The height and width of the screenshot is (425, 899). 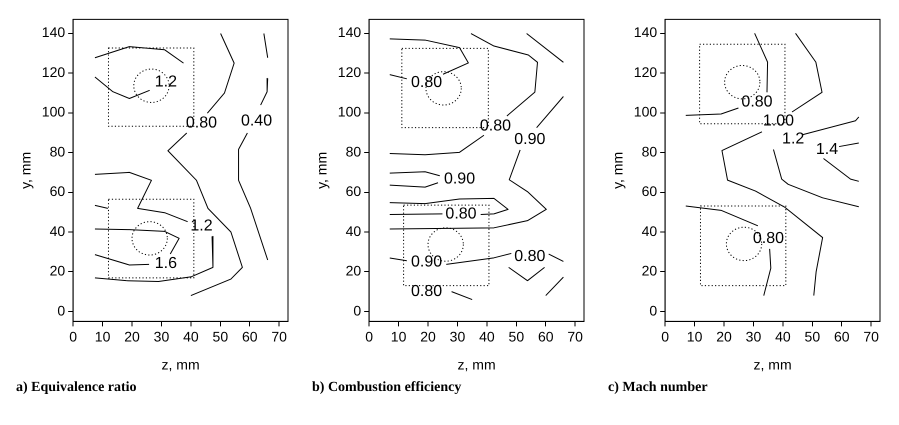 I want to click on text: a) Equivalence ratio, so click(x=77, y=388).